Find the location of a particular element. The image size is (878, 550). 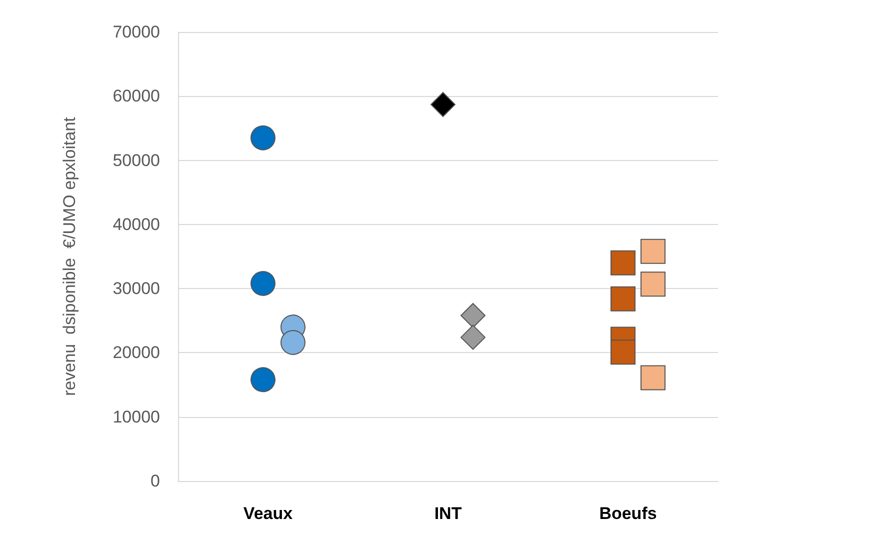

y-axis-title: revenu dsiponible €/UMO epxloitant is located at coordinates (69, 256).